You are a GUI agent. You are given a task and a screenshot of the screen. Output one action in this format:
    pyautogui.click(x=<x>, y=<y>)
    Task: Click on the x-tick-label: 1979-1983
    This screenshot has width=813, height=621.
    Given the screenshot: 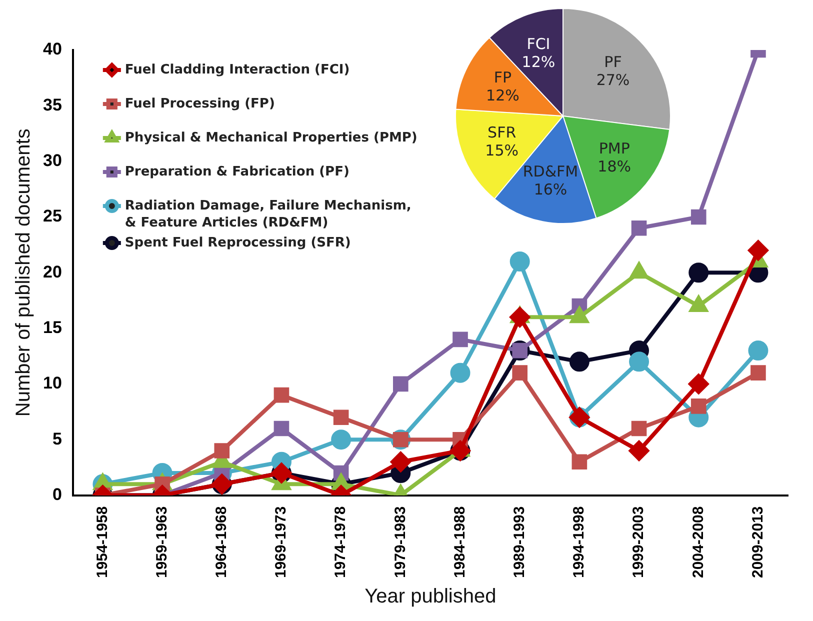 What is the action you would take?
    pyautogui.click(x=400, y=542)
    